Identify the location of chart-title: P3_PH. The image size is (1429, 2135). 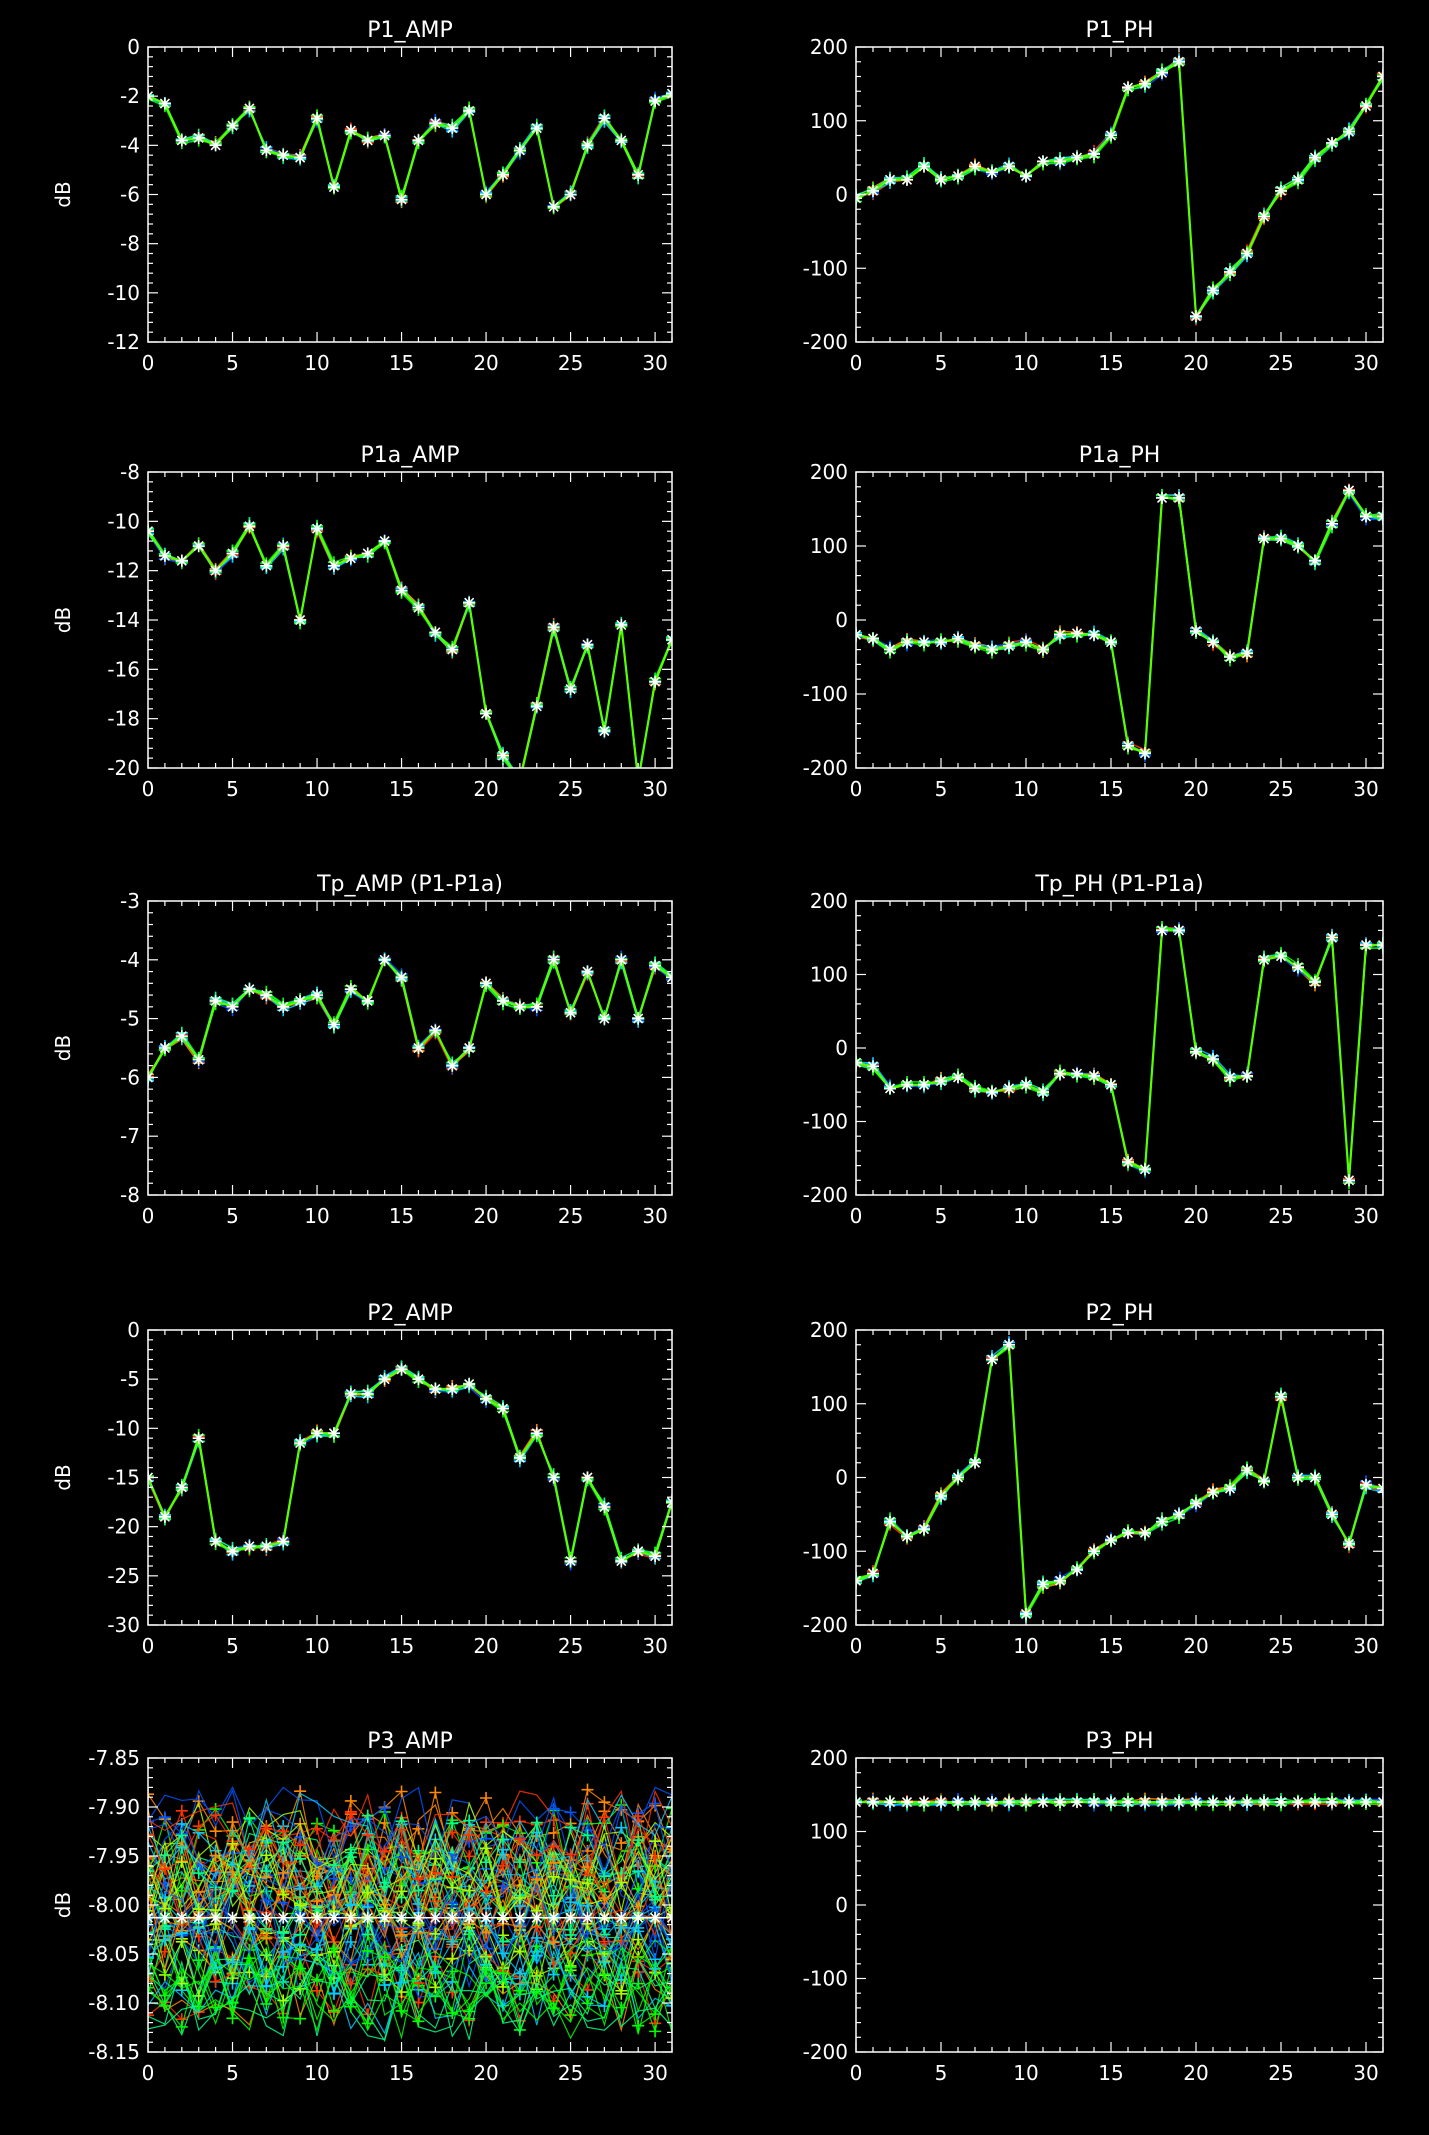
(1119, 1741).